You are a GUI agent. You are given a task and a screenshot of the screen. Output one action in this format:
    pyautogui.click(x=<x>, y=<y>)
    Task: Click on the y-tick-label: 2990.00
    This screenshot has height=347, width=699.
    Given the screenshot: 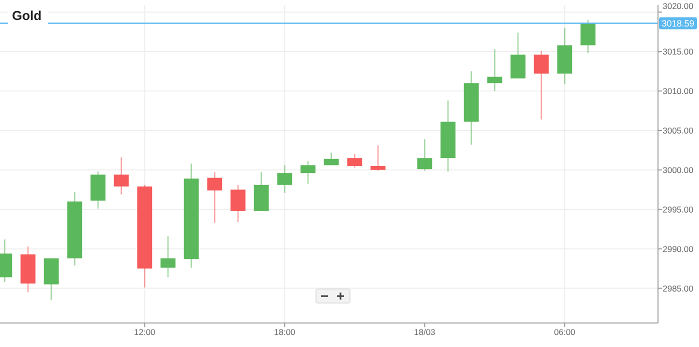 What is the action you would take?
    pyautogui.click(x=678, y=249)
    